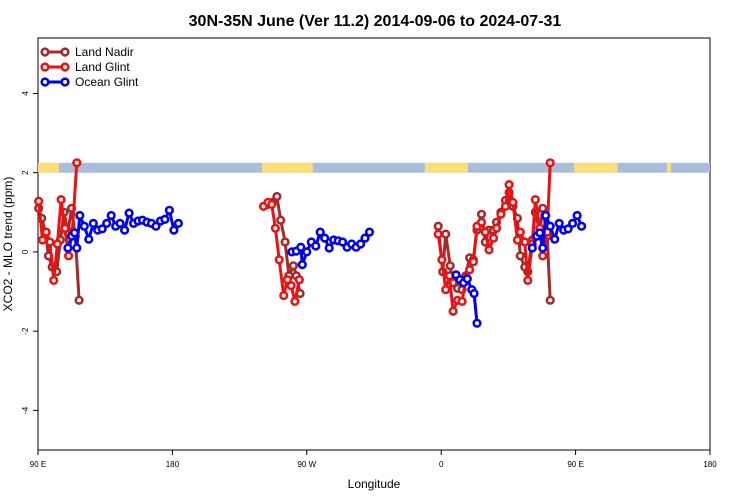 The image size is (750, 500). What do you see at coordinates (107, 82) in the screenshot?
I see `legend-label: Ocean Glint` at bounding box center [107, 82].